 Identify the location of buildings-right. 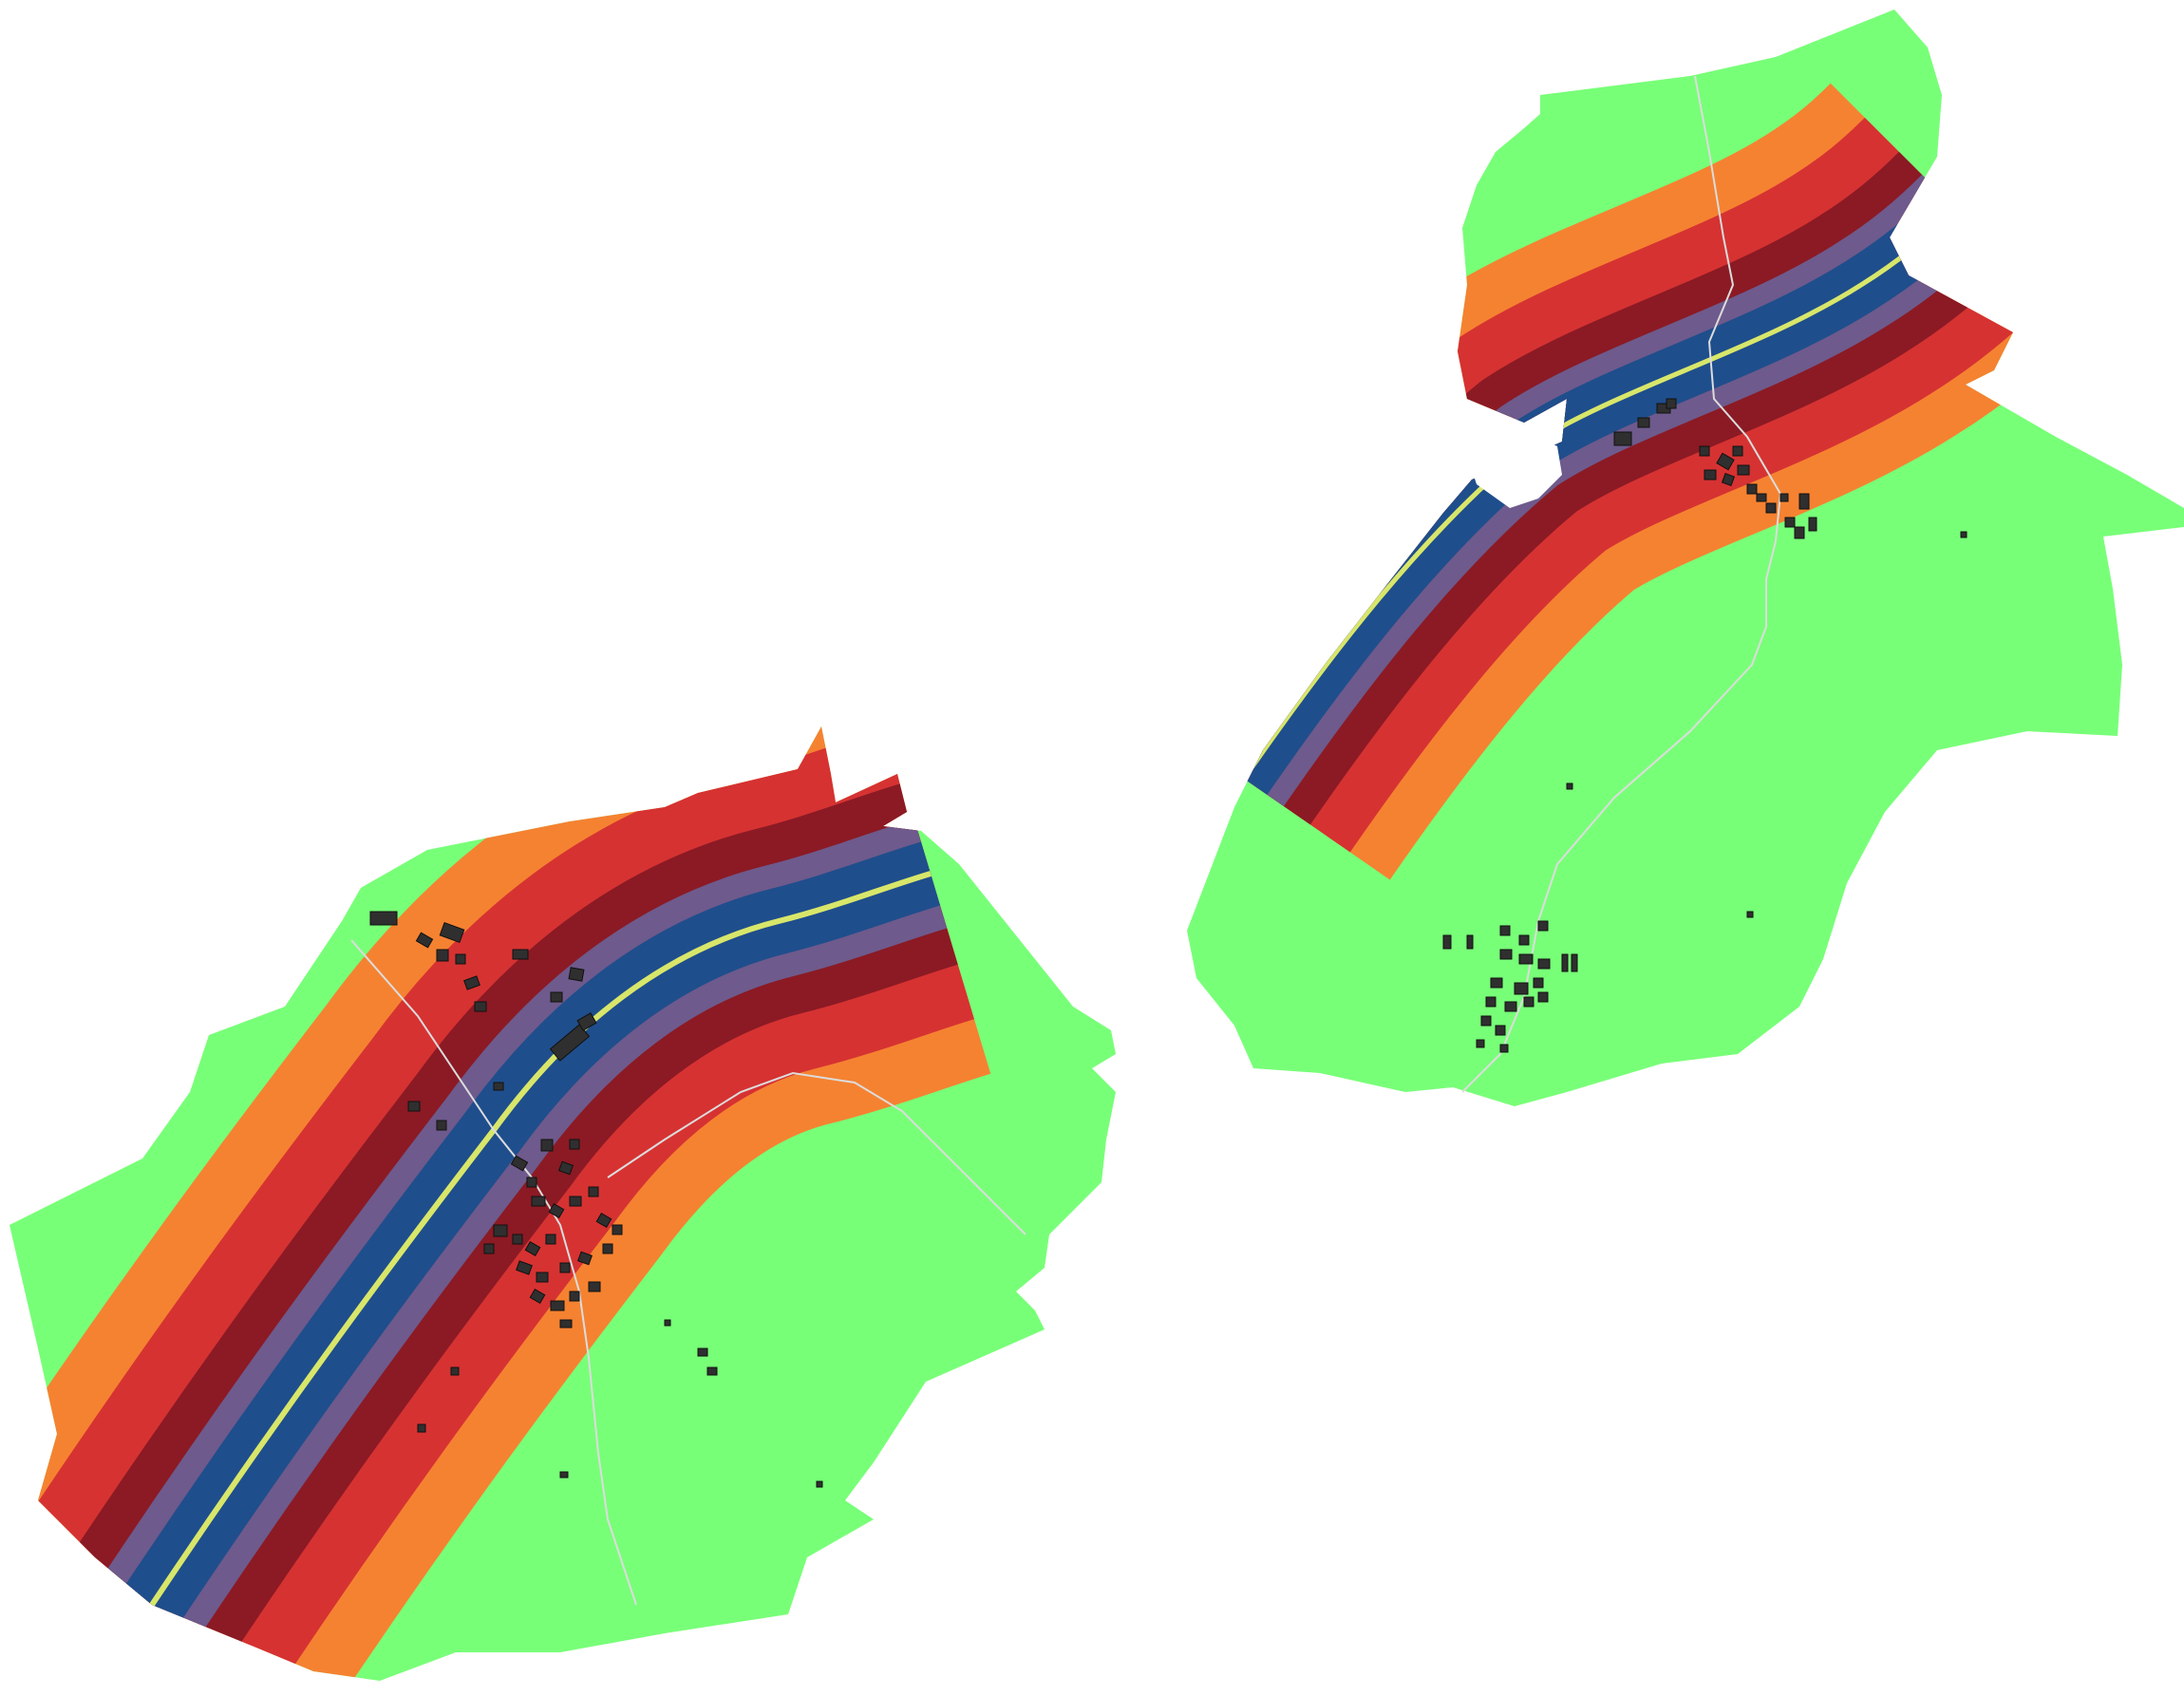
(1704, 725).